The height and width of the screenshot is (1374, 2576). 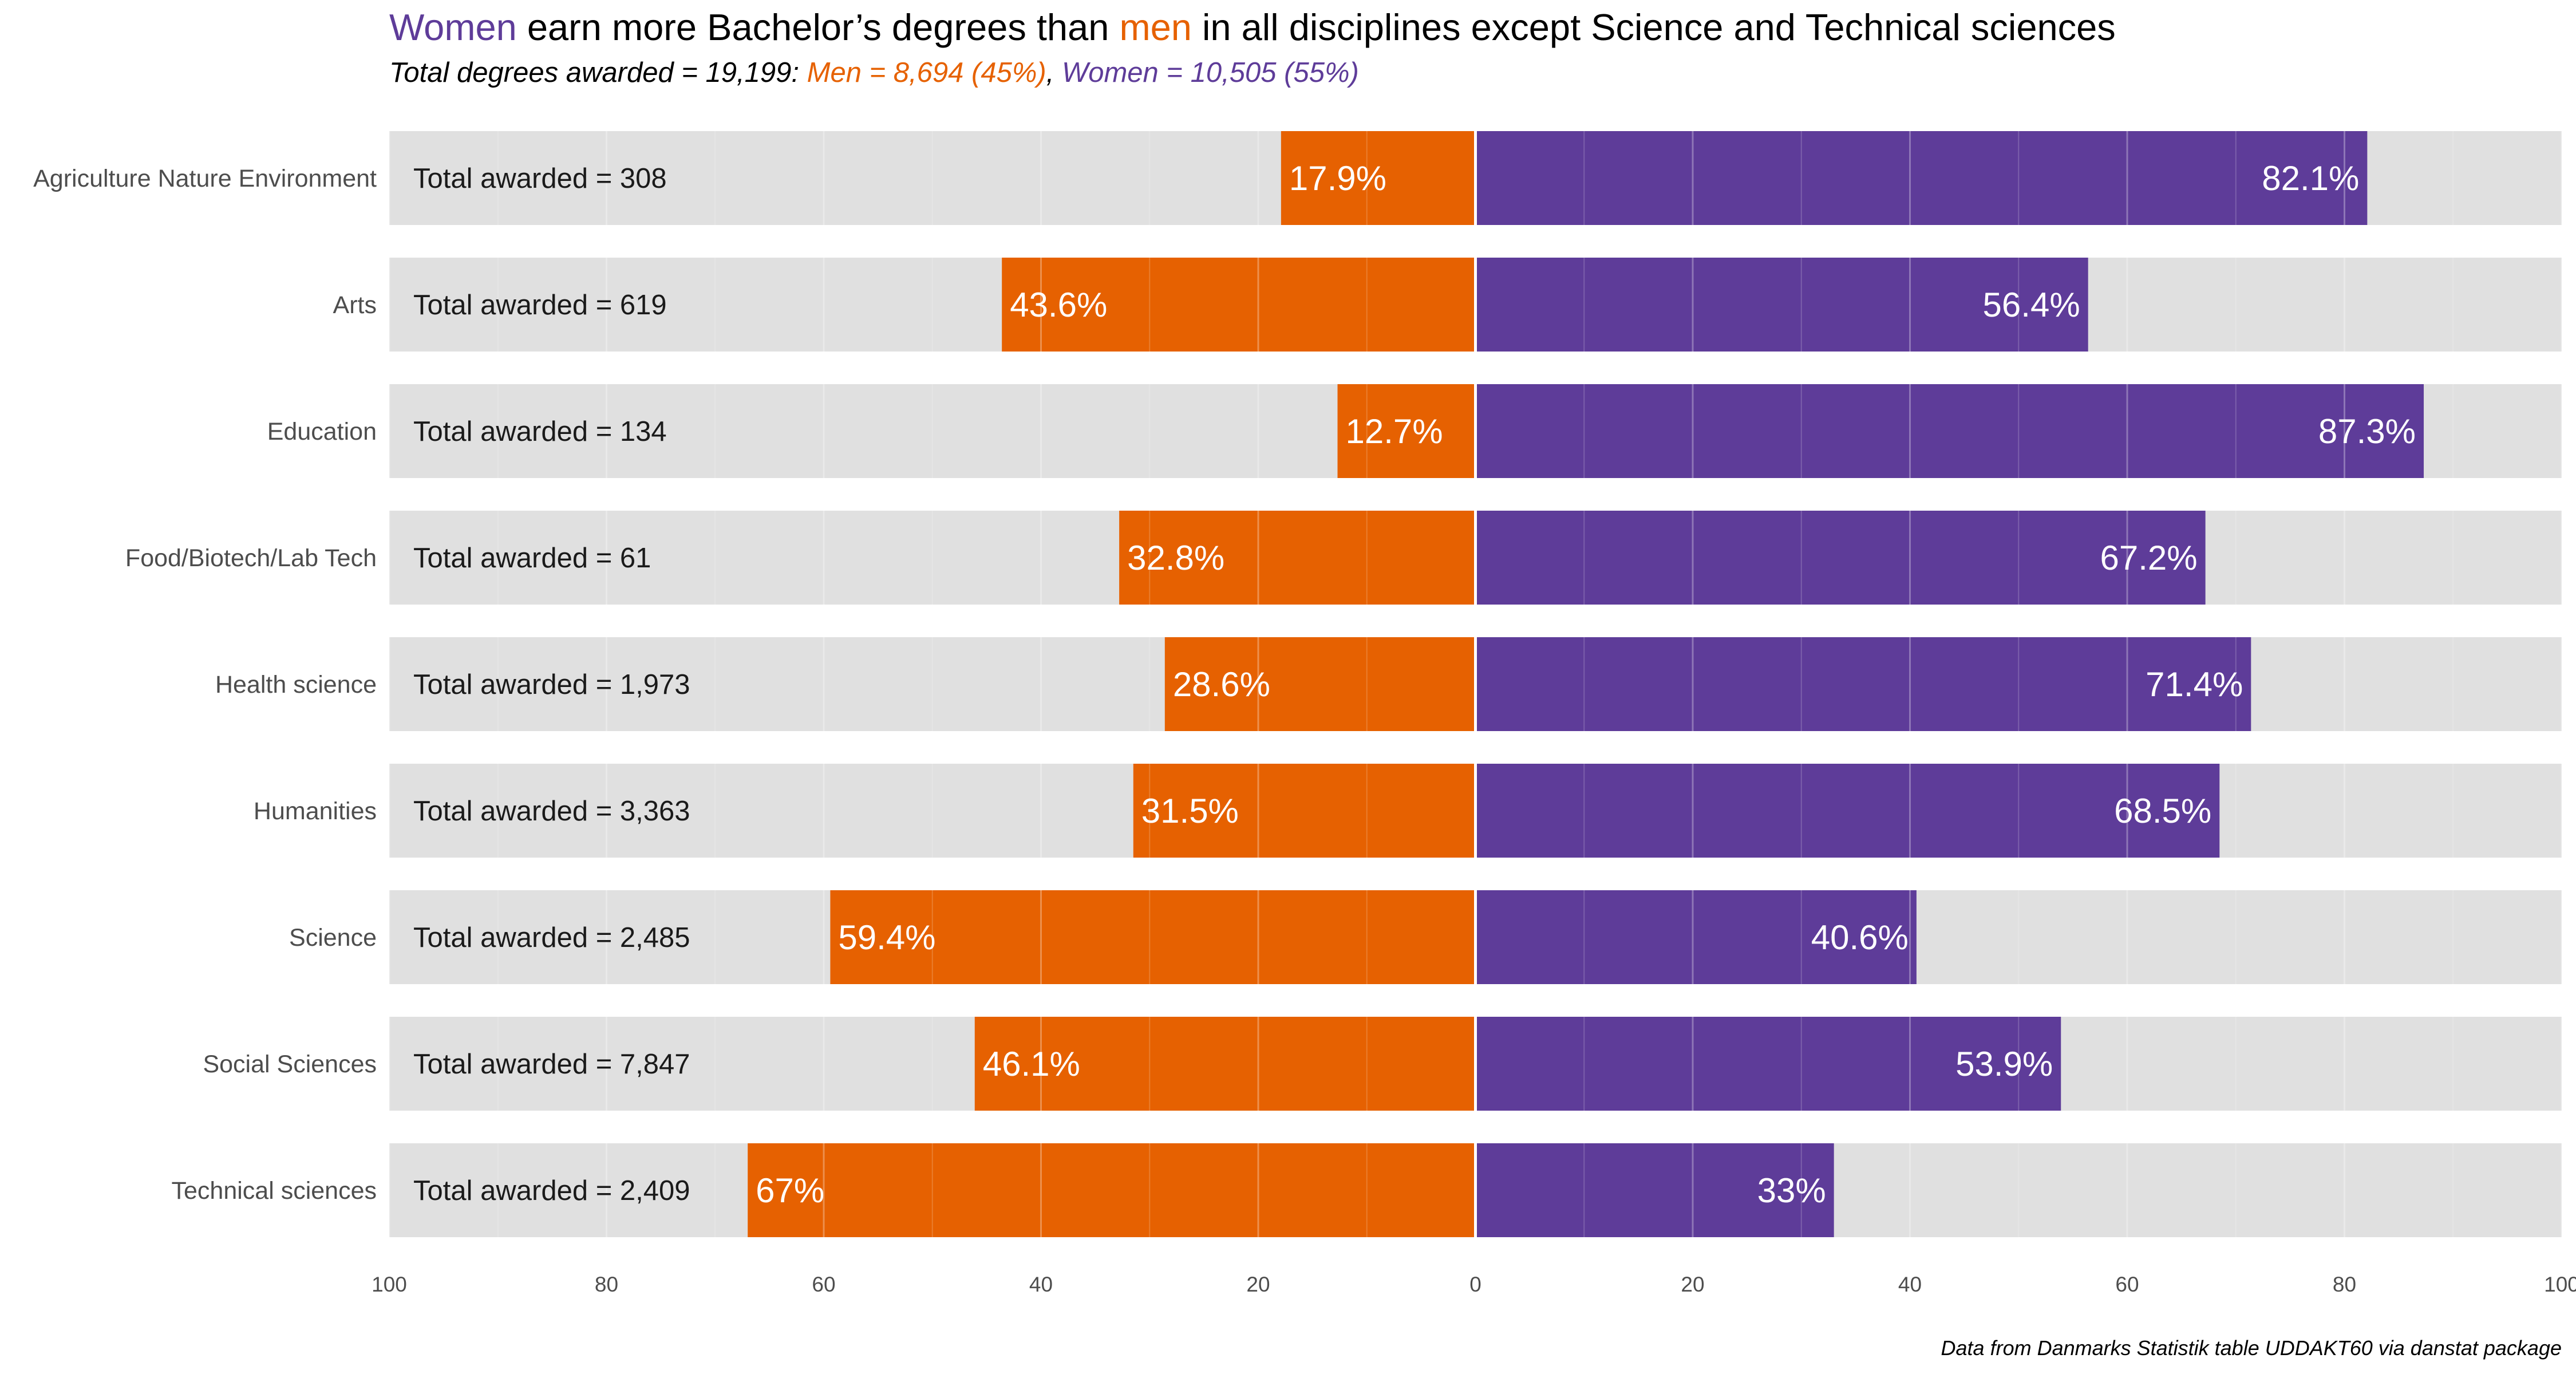 I want to click on women-percent-label: 33%, so click(x=1791, y=1190).